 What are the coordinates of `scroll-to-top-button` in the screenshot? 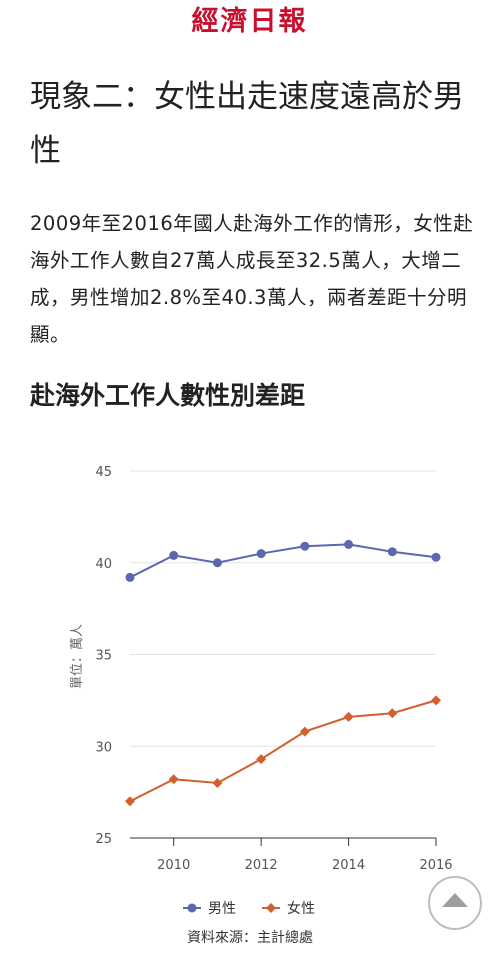 It's located at (455, 903).